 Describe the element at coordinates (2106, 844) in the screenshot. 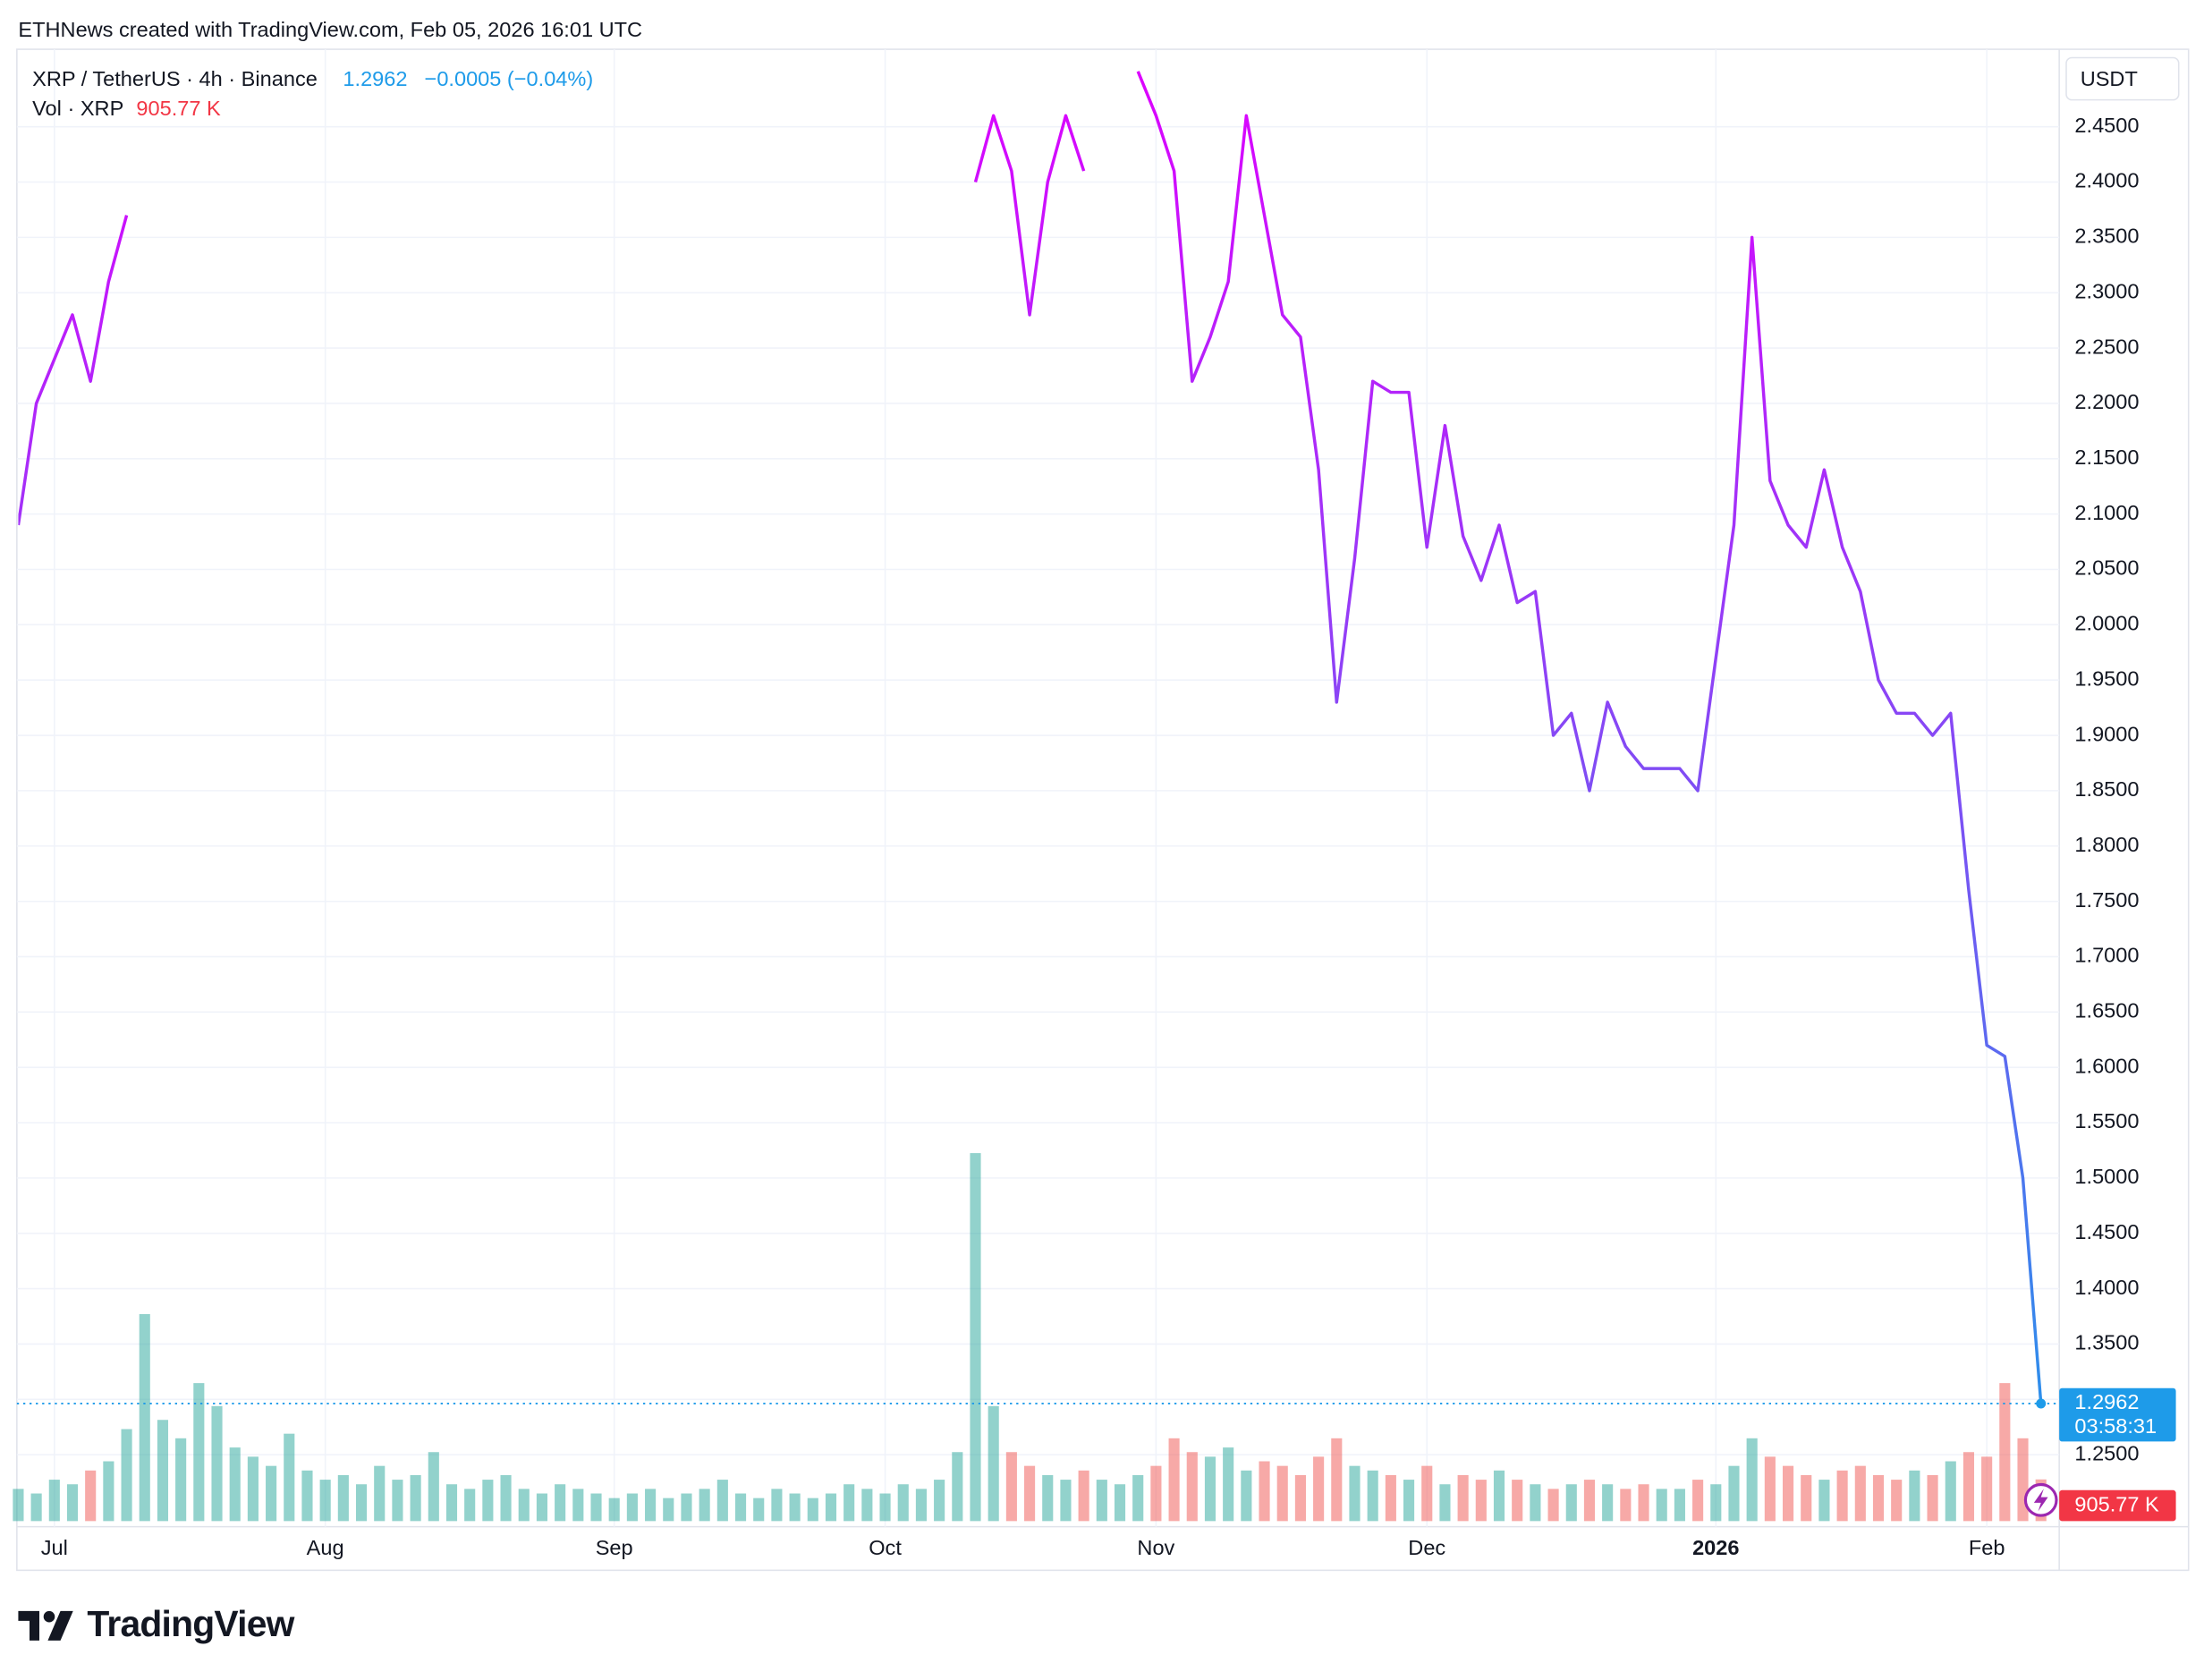

I see `y-tick-label: 1.8000` at that location.